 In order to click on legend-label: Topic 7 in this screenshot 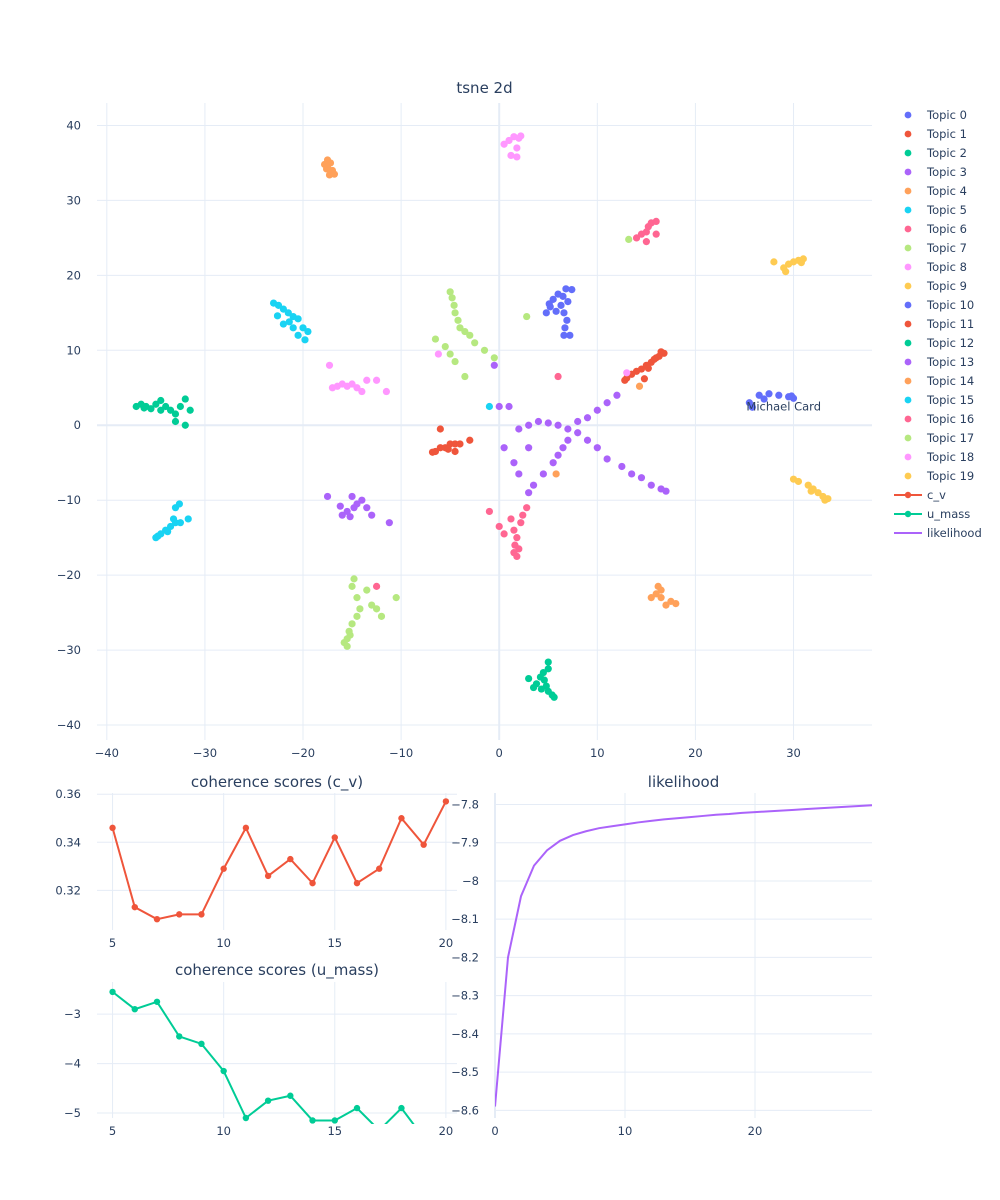, I will do `click(946, 248)`.